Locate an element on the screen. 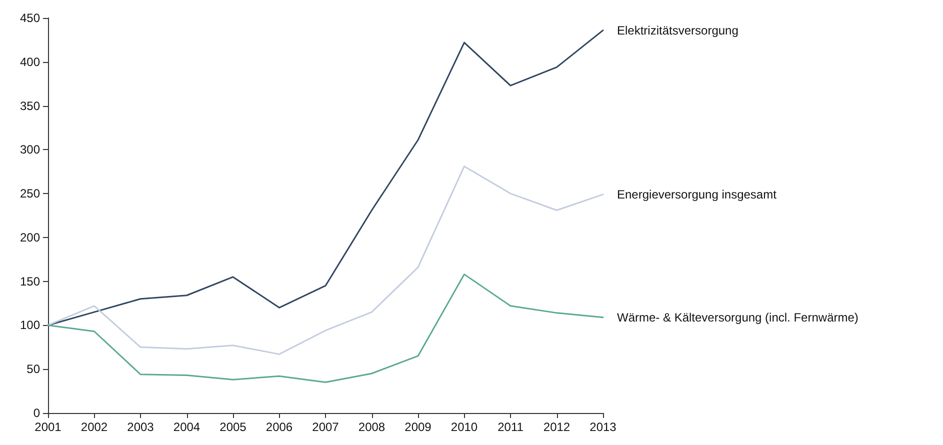  y-tick-label: 200 is located at coordinates (30, 237).